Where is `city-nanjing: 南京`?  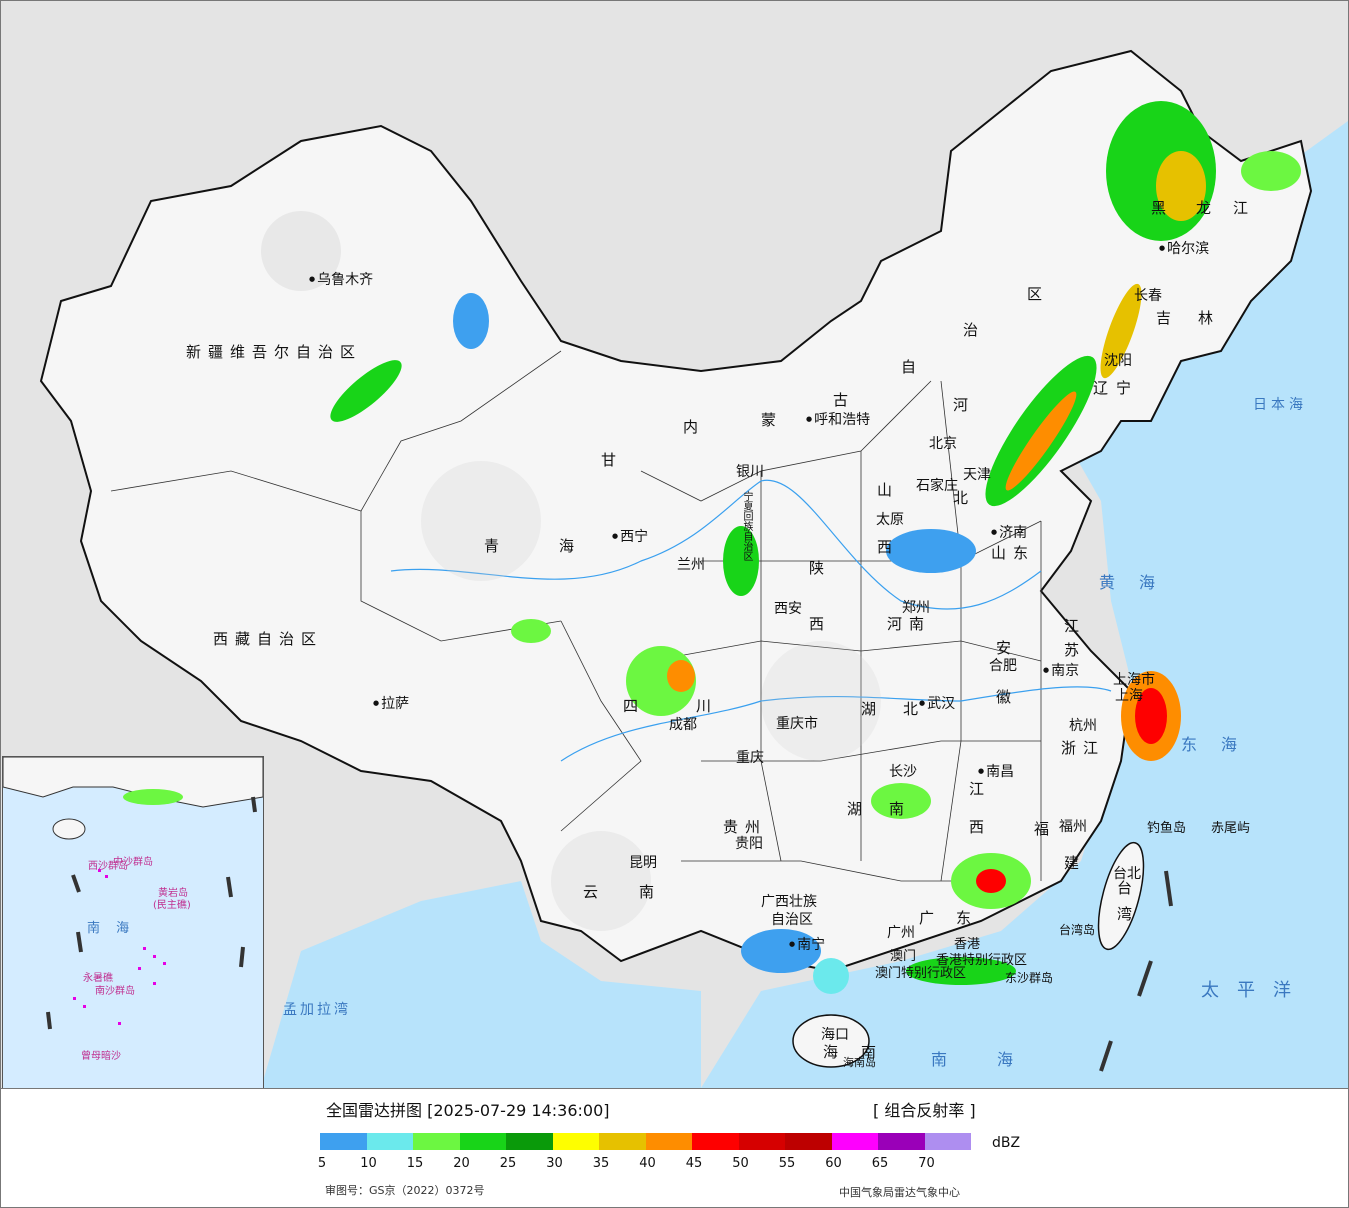 city-nanjing: 南京 is located at coordinates (1060, 670).